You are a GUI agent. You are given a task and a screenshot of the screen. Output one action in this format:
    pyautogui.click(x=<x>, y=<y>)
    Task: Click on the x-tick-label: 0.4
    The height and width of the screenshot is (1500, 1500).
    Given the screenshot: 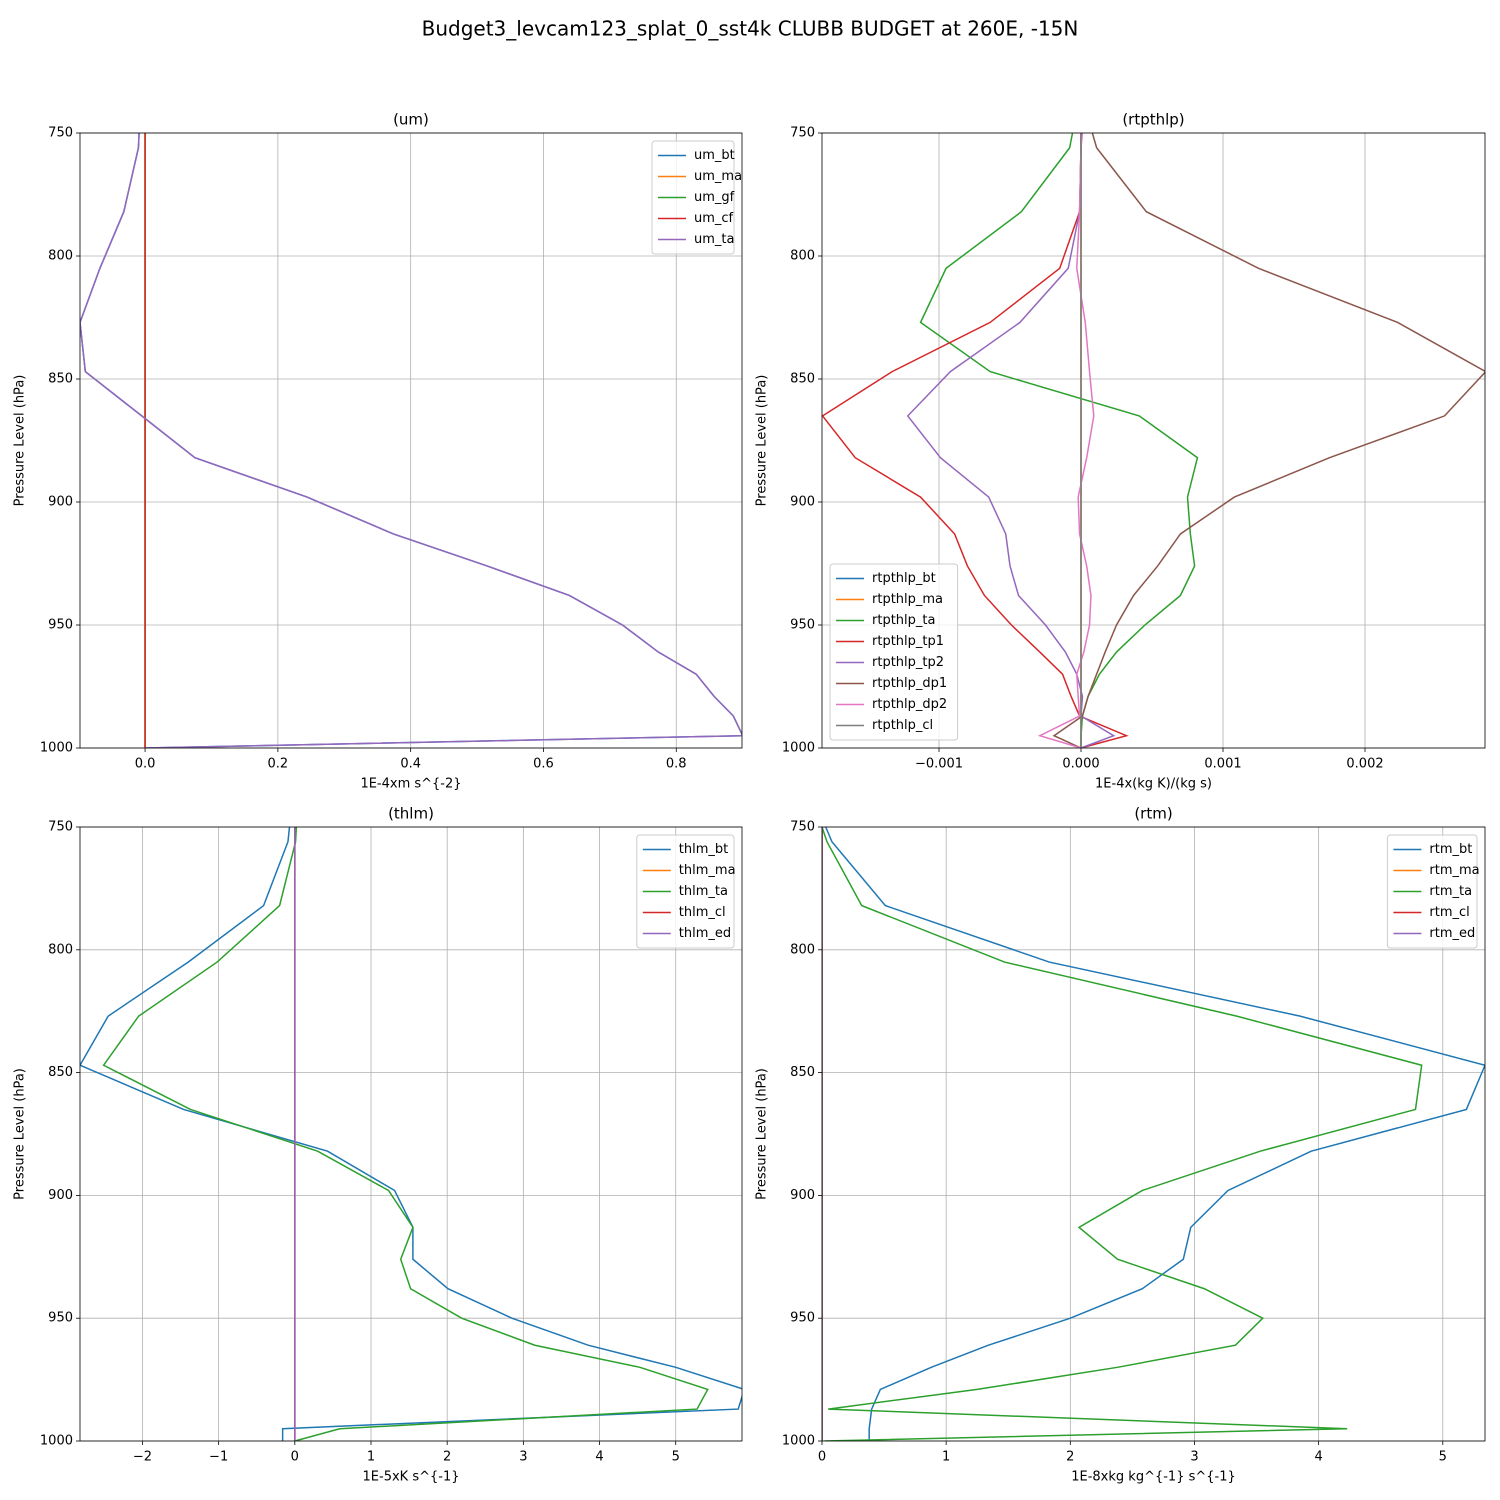 What is the action you would take?
    pyautogui.click(x=410, y=764)
    